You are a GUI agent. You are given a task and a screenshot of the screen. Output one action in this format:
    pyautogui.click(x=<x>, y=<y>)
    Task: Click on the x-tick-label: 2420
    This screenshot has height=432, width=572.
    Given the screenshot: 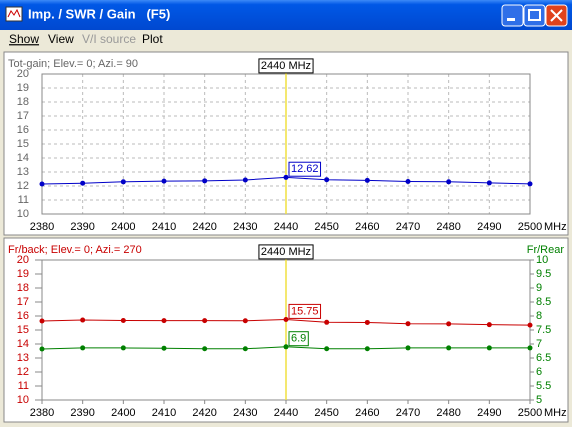 What is the action you would take?
    pyautogui.click(x=204, y=227)
    